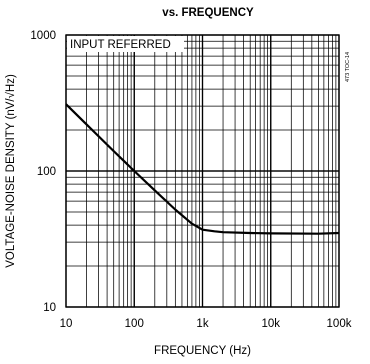  Describe the element at coordinates (202, 351) in the screenshot. I see `x-axis-label: FREQUENCY (Hz)` at that location.